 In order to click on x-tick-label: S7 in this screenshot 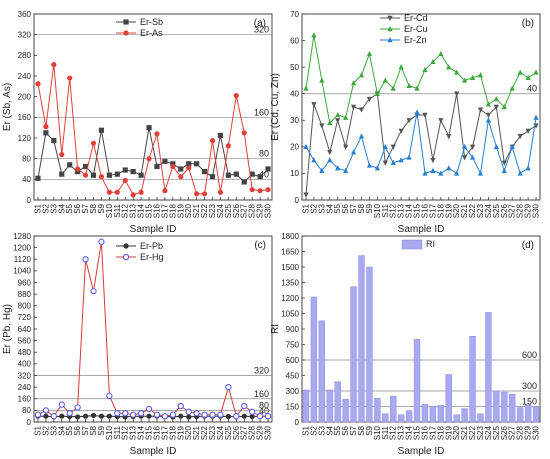, I will do `click(353, 430)`.